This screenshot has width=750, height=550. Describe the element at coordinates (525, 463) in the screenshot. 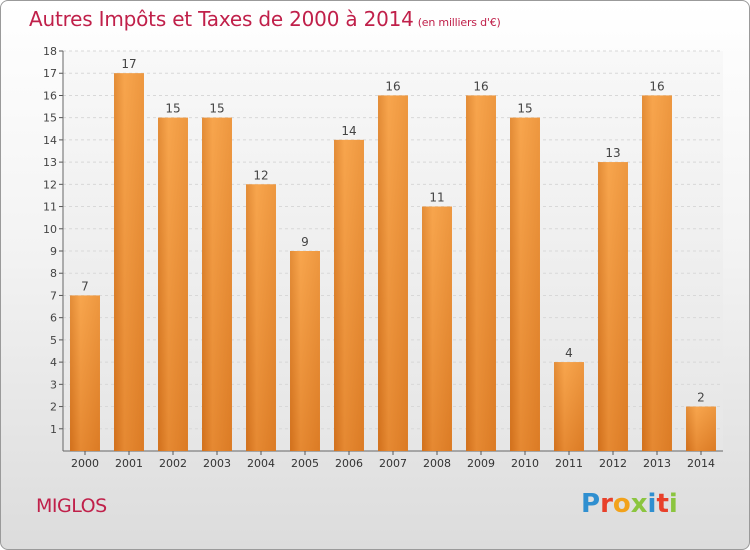

I see `x-tick-label: 2010` at that location.